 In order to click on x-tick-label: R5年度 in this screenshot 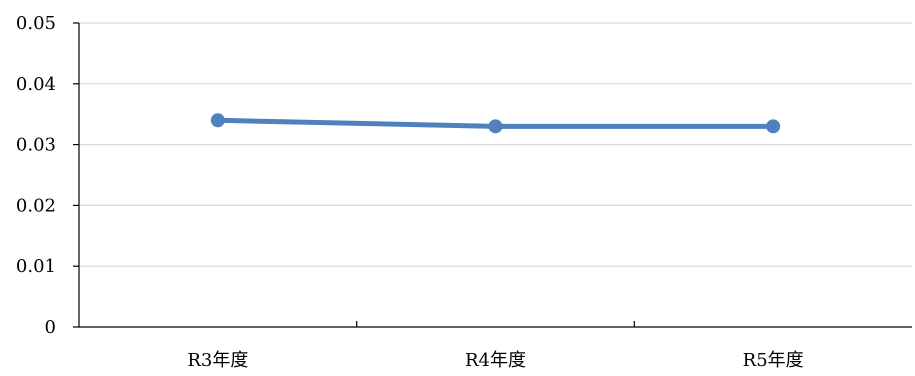, I will do `click(773, 360)`.